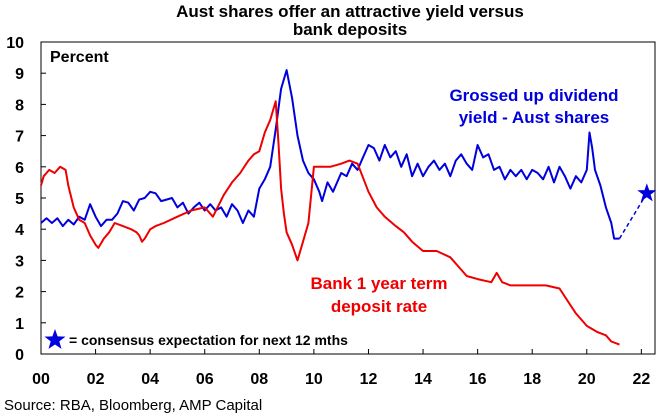  What do you see at coordinates (19, 230) in the screenshot?
I see `y-tick-label: 4` at bounding box center [19, 230].